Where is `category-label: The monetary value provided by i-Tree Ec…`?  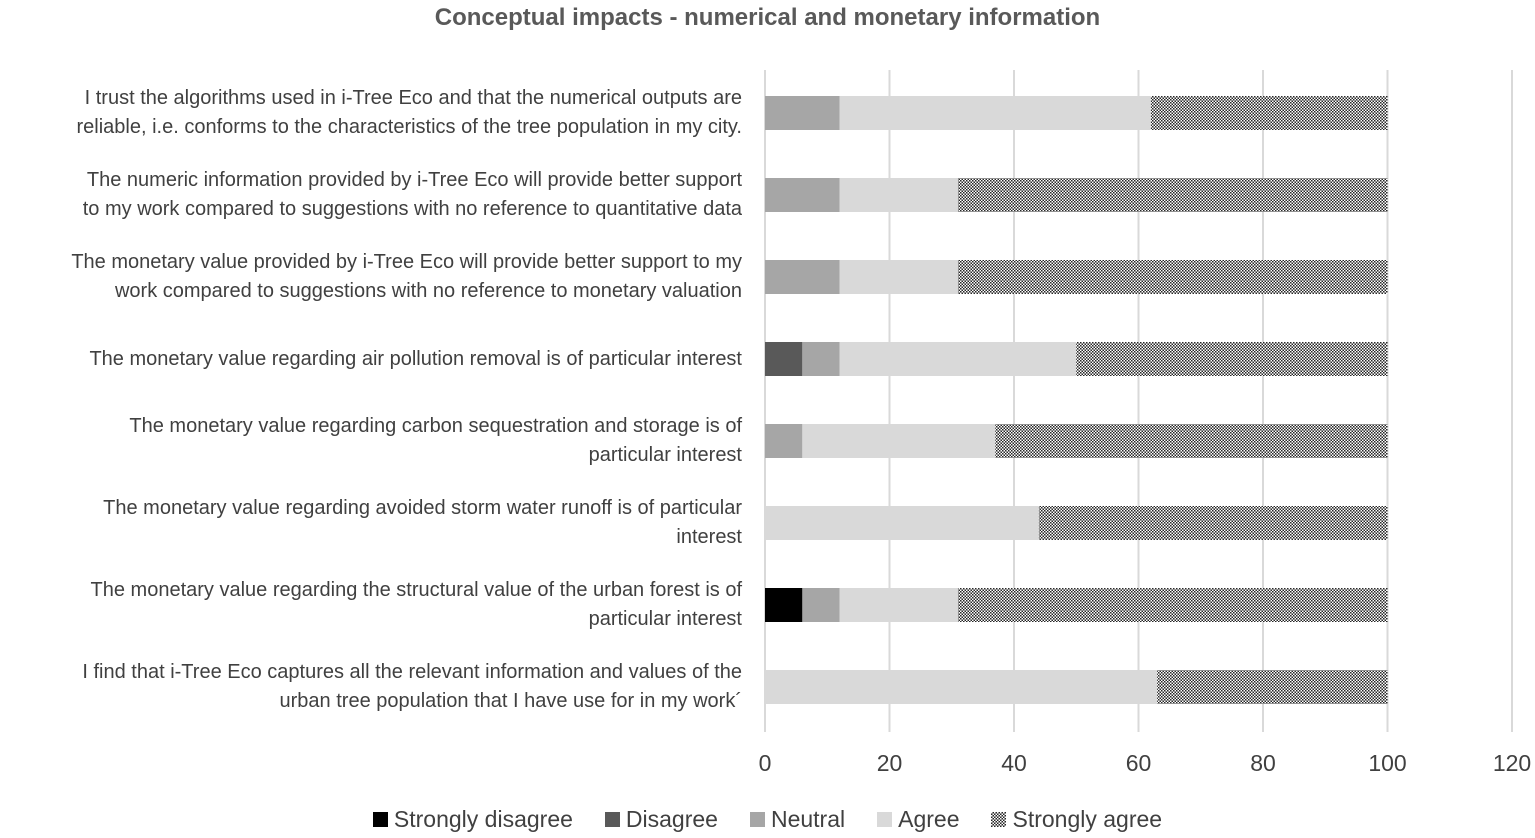
category-label: The monetary value provided by i-Tree Ec… is located at coordinates (371, 277).